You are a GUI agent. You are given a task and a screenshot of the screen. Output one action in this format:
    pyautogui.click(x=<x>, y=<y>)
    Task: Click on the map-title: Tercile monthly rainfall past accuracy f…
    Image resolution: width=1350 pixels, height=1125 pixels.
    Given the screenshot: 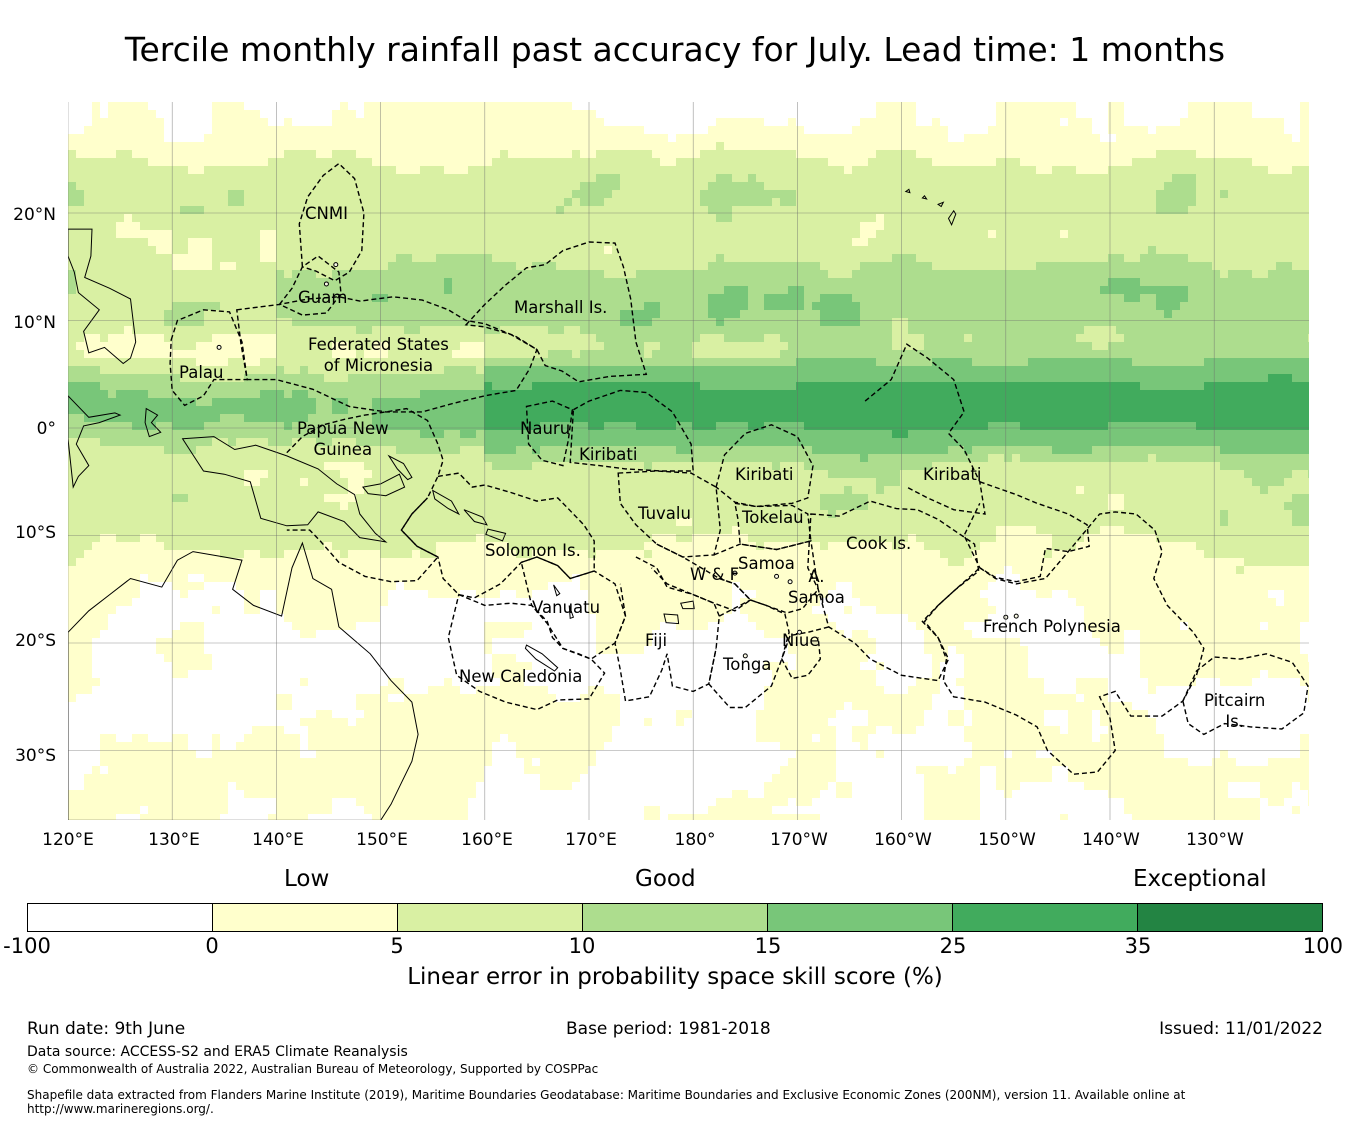 What is the action you would take?
    pyautogui.click(x=675, y=49)
    